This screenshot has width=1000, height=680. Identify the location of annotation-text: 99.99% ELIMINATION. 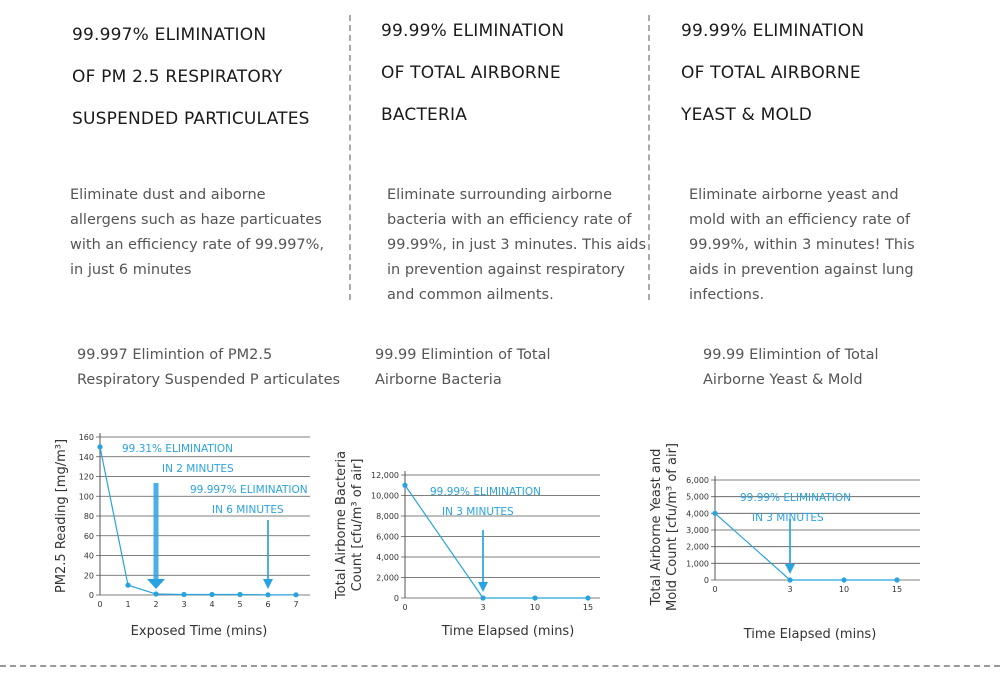
(795, 498).